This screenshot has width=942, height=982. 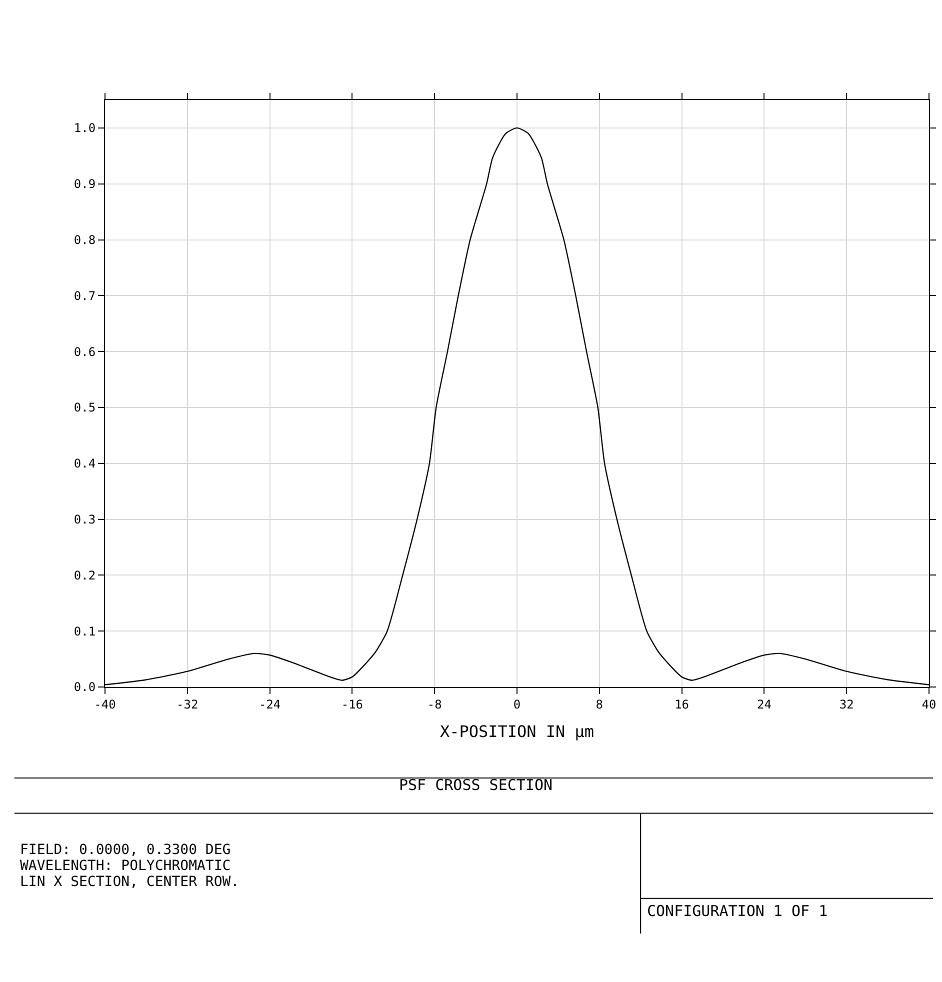 I want to click on y-tick-label: 0.4, so click(x=85, y=463).